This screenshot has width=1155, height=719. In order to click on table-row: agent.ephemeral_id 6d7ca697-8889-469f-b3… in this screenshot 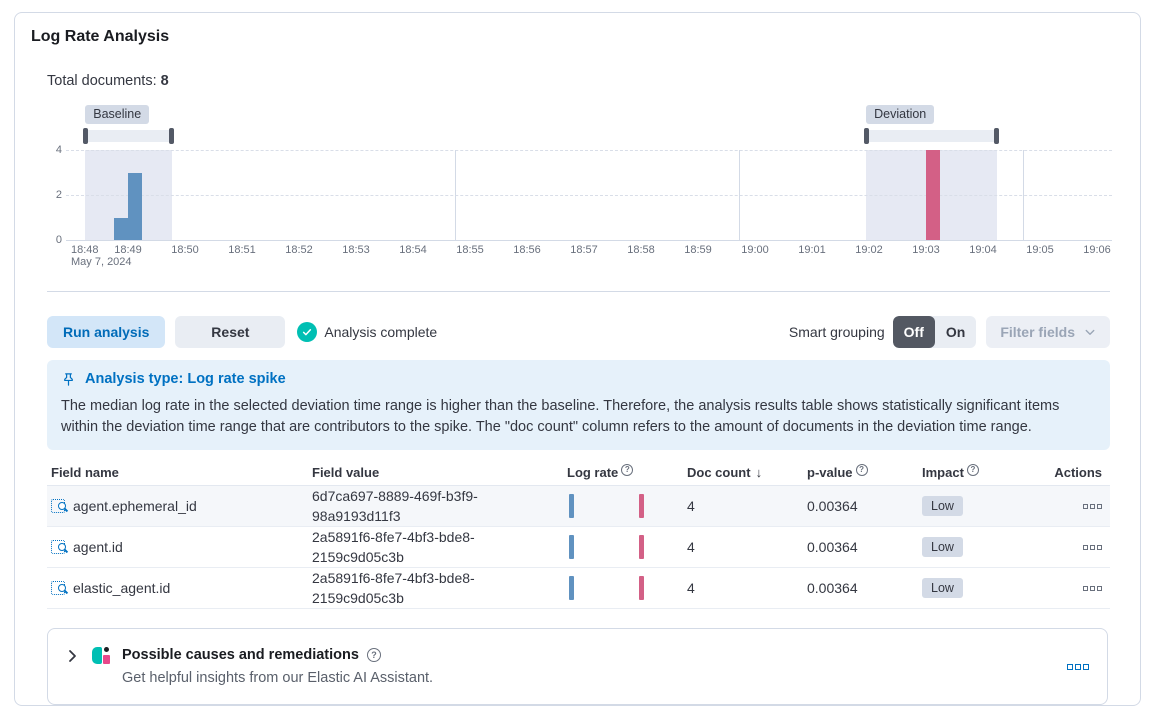, I will do `click(578, 506)`.